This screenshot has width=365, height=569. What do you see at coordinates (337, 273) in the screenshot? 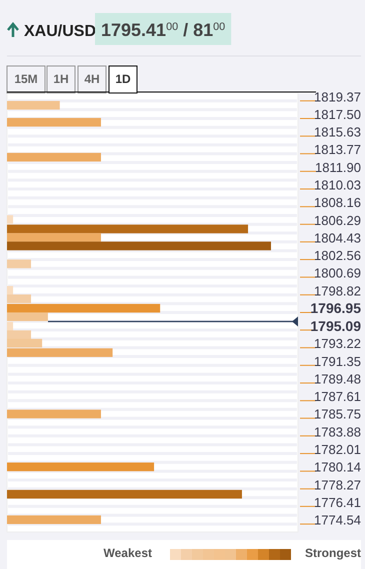
I see `y-tick-label: 1800.69` at bounding box center [337, 273].